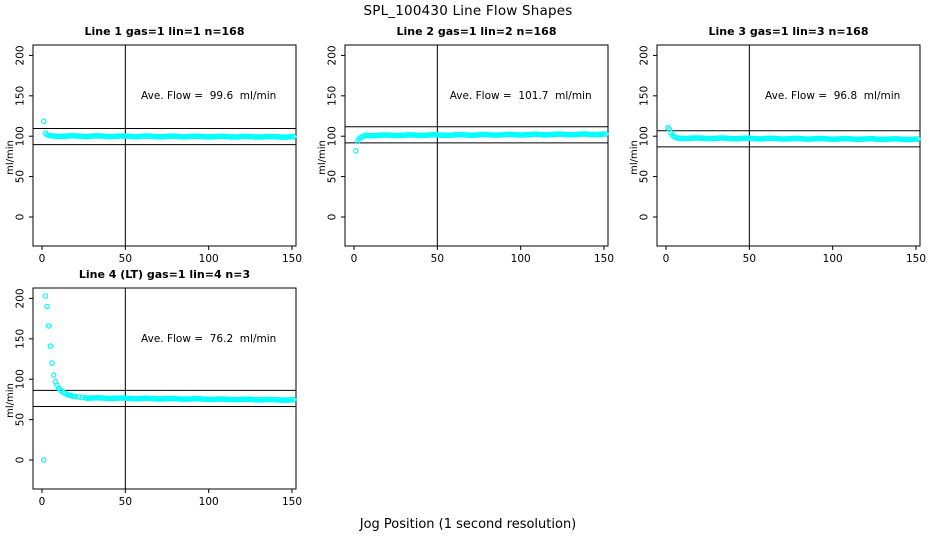 The height and width of the screenshot is (540, 936). What do you see at coordinates (164, 274) in the screenshot?
I see `panel-title: Line 4 (LT) gas=1 lin=4 n=3` at bounding box center [164, 274].